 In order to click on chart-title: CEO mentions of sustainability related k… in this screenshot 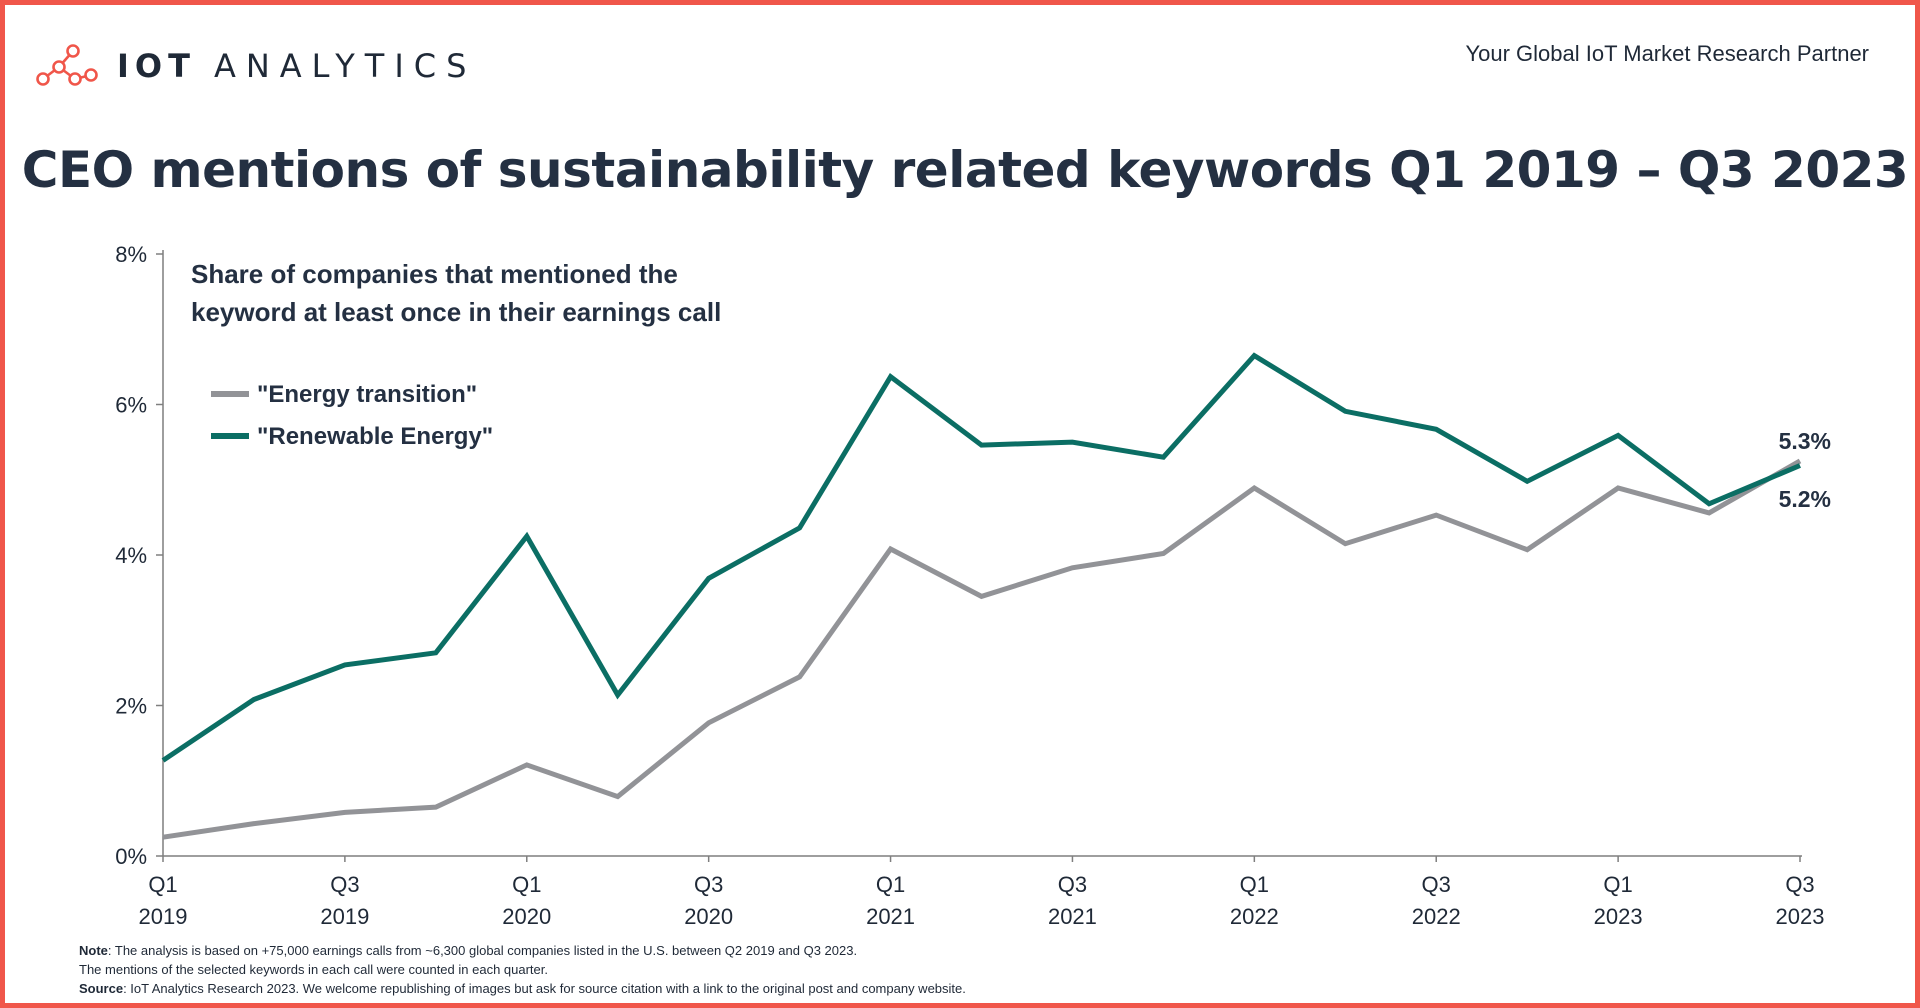, I will do `click(965, 170)`.